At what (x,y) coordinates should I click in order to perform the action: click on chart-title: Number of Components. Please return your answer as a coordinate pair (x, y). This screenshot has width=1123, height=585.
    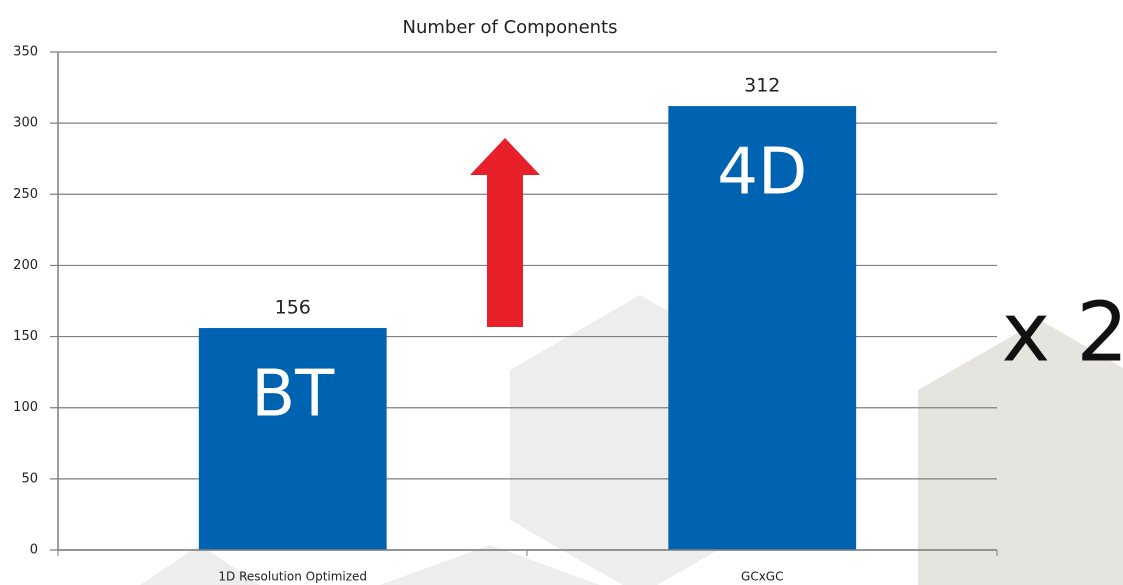
    Looking at the image, I should click on (510, 27).